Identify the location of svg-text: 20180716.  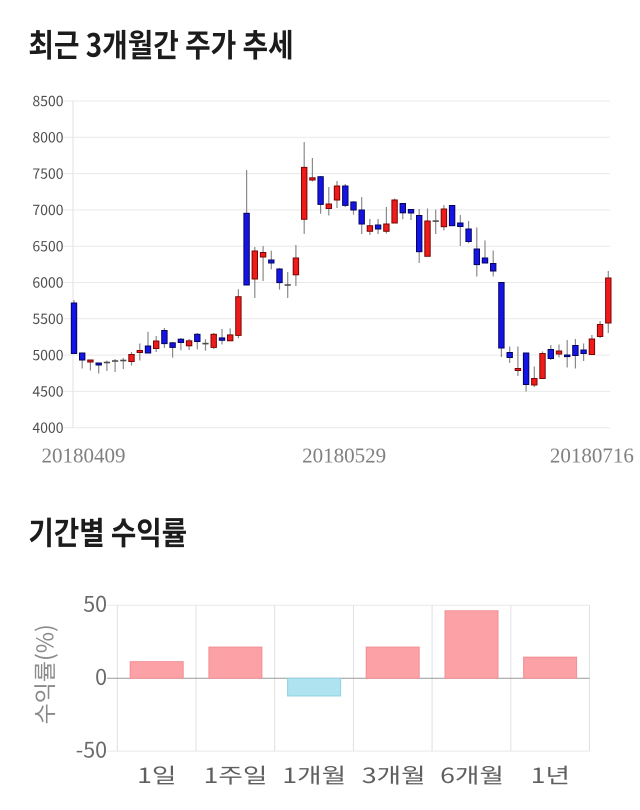
(592, 455).